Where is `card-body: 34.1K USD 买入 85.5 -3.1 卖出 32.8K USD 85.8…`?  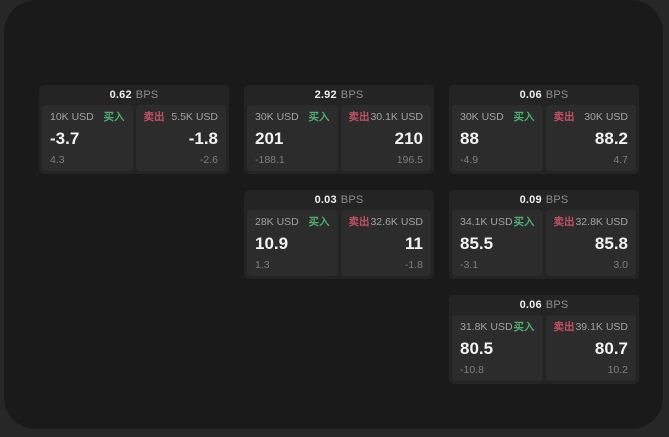 card-body: 34.1K USD 买入 85.5 -3.1 卖出 32.8K USD 85.8… is located at coordinates (544, 244).